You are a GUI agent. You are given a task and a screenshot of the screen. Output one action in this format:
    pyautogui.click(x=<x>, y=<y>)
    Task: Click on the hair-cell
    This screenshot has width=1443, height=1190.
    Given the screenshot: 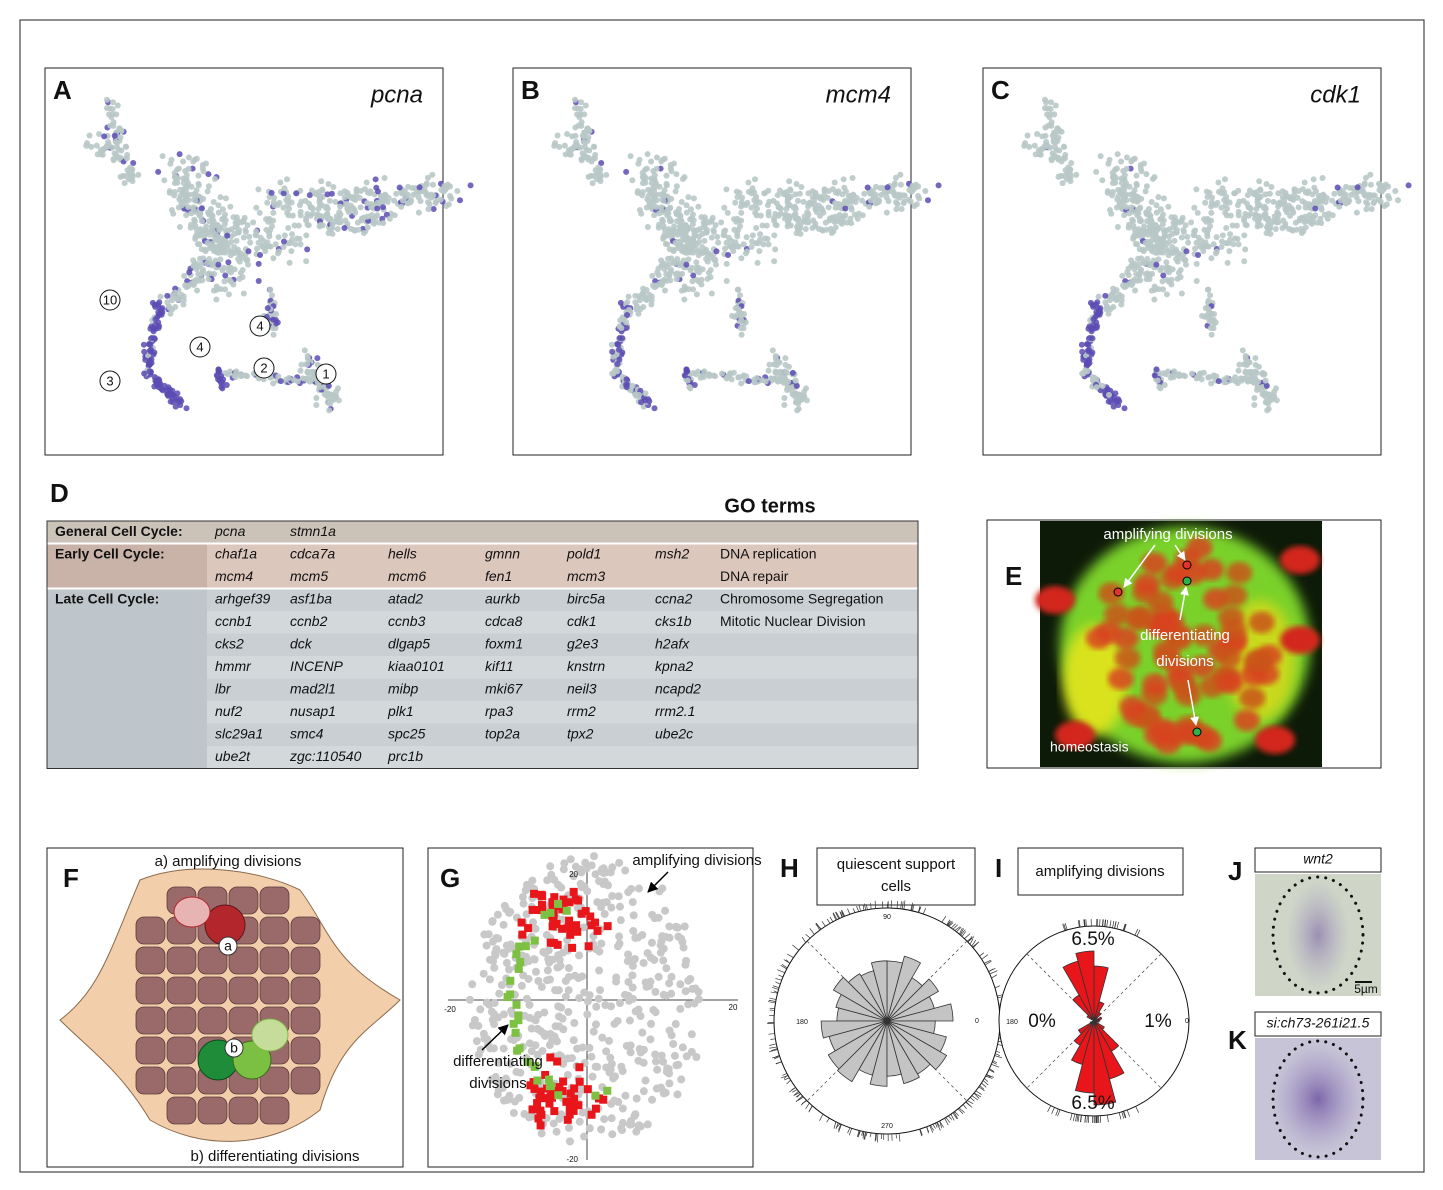 What is the action you would take?
    pyautogui.click(x=243, y=1110)
    